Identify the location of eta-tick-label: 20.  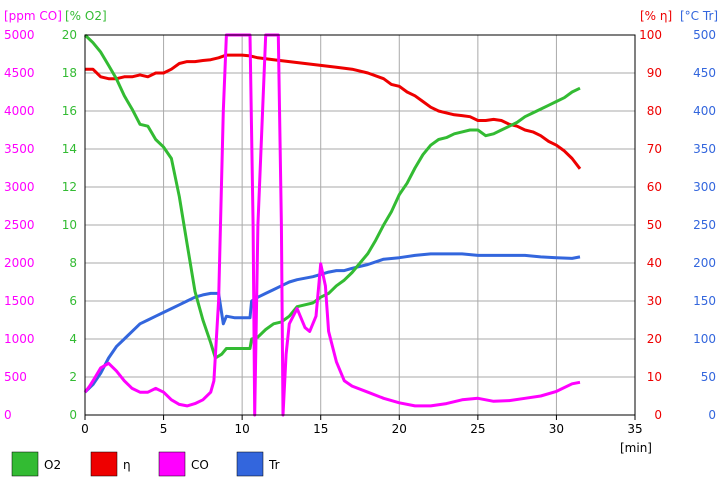
(654, 339).